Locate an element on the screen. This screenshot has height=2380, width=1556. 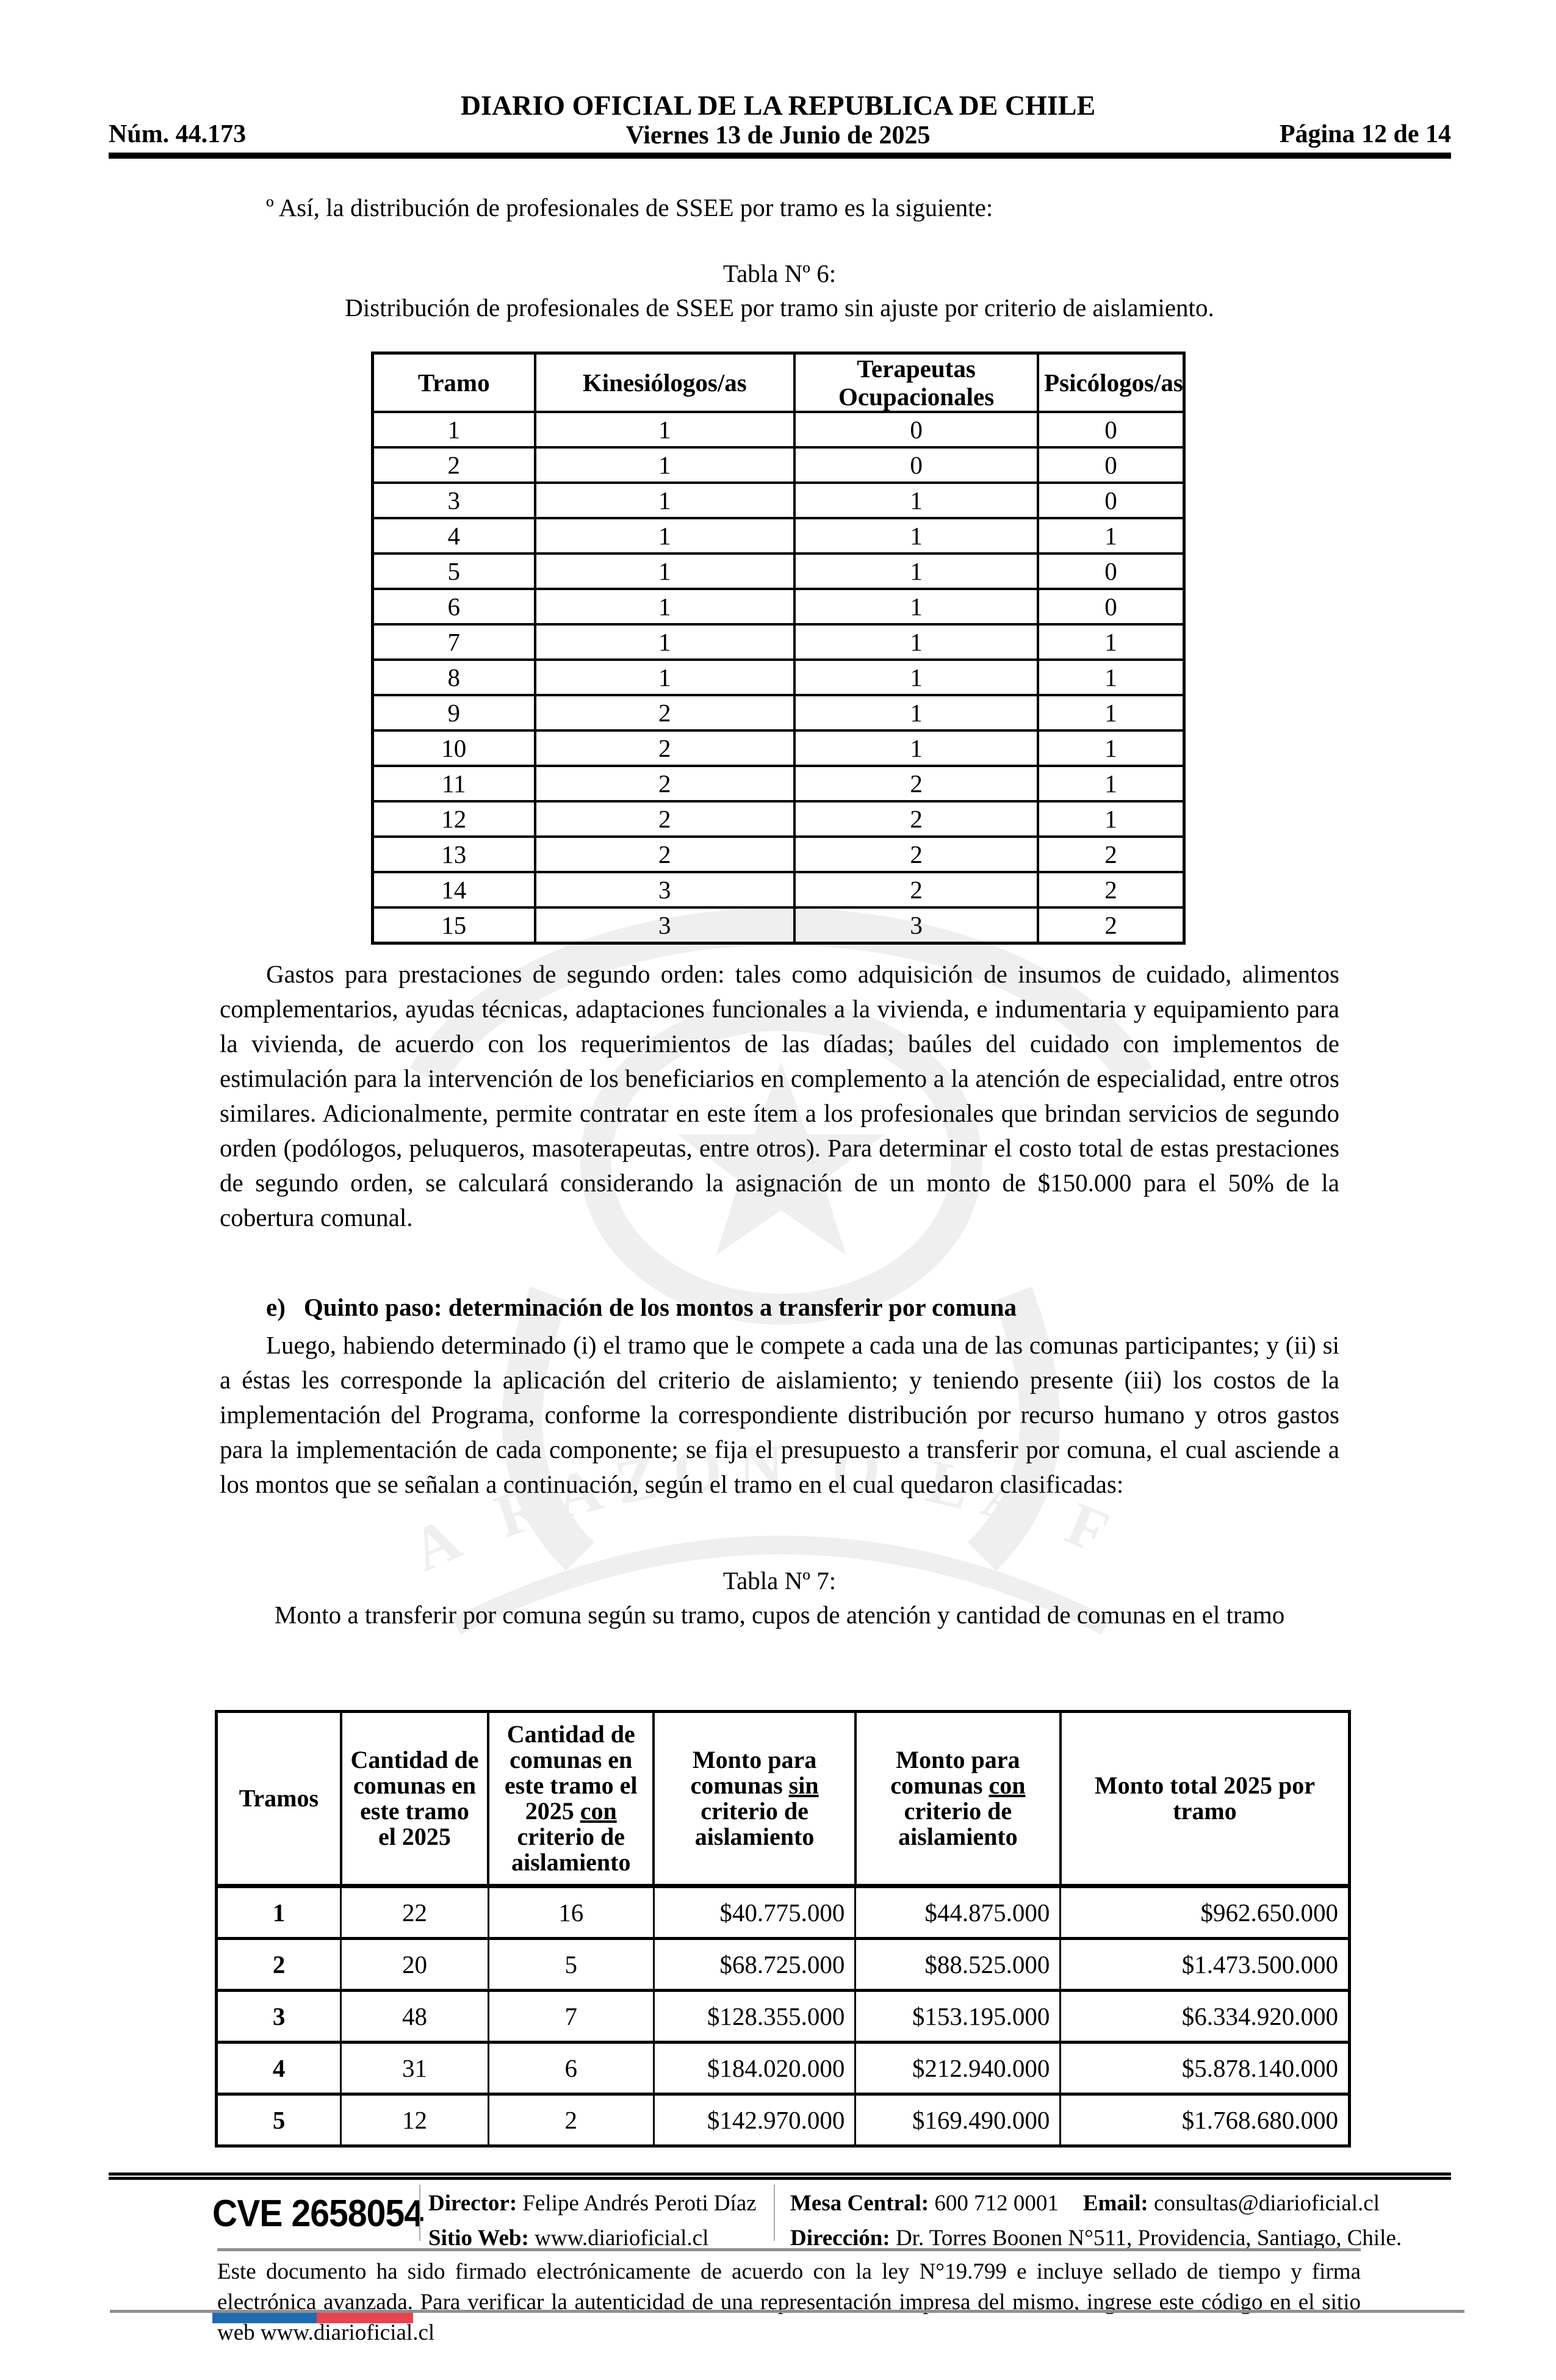
table-cell: $5.878.140.000 is located at coordinates (1204, 2068).